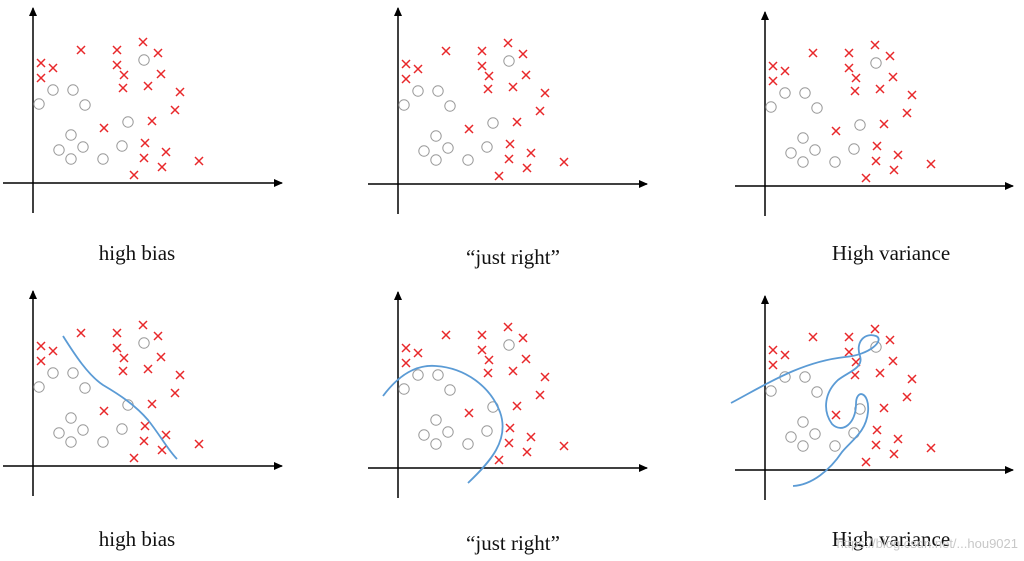 This screenshot has height=561, width=1024. Describe the element at coordinates (443, 424) in the screenshot. I see `decision-boundary` at that location.